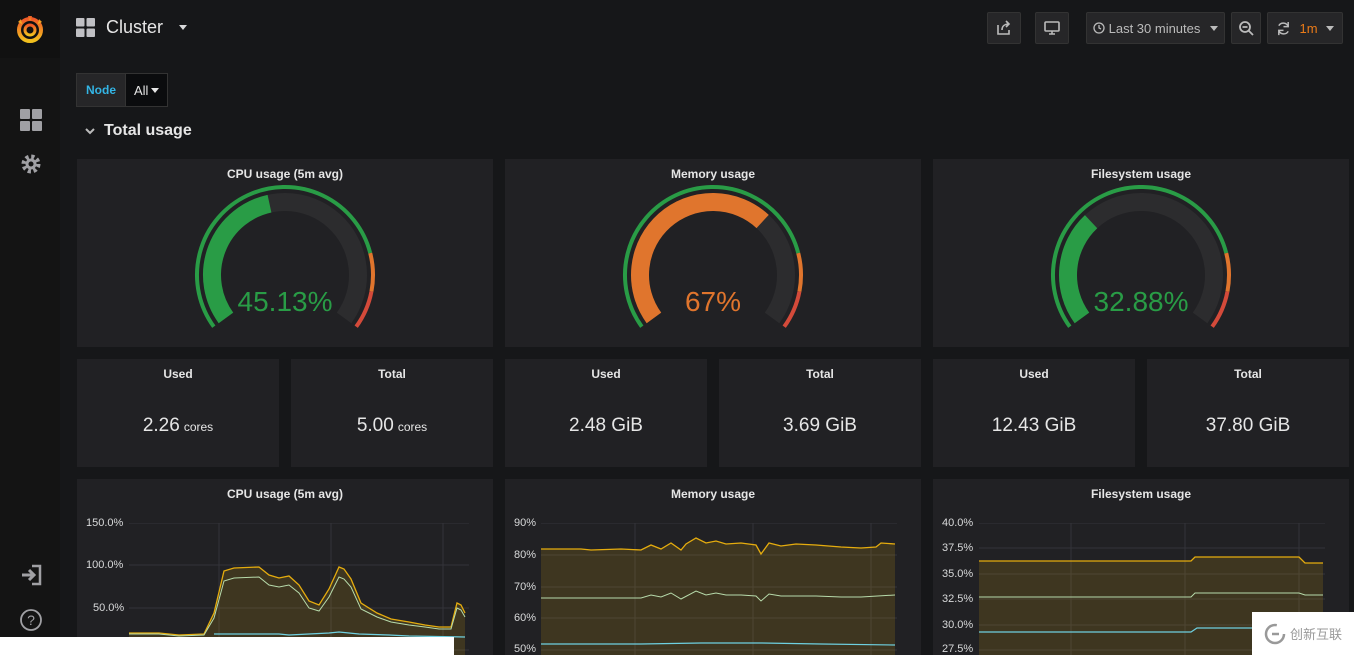  What do you see at coordinates (141, 90) in the screenshot?
I see `variable-value: All` at bounding box center [141, 90].